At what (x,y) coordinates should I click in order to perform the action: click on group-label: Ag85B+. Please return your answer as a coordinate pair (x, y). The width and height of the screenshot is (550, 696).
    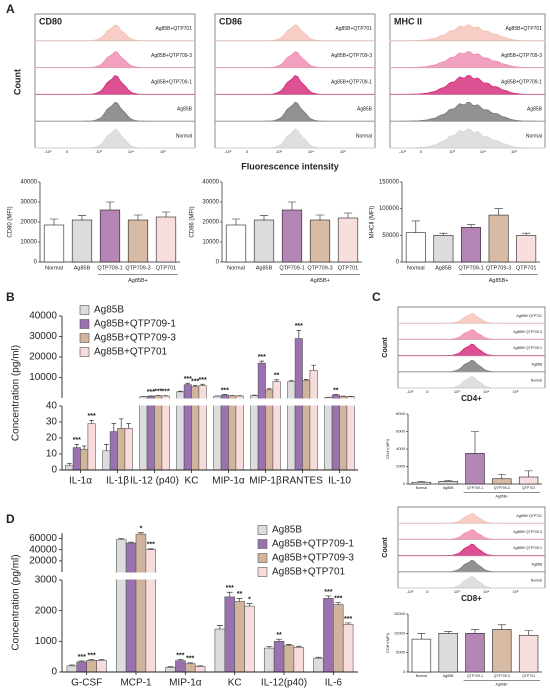
    Looking at the image, I should click on (499, 281).